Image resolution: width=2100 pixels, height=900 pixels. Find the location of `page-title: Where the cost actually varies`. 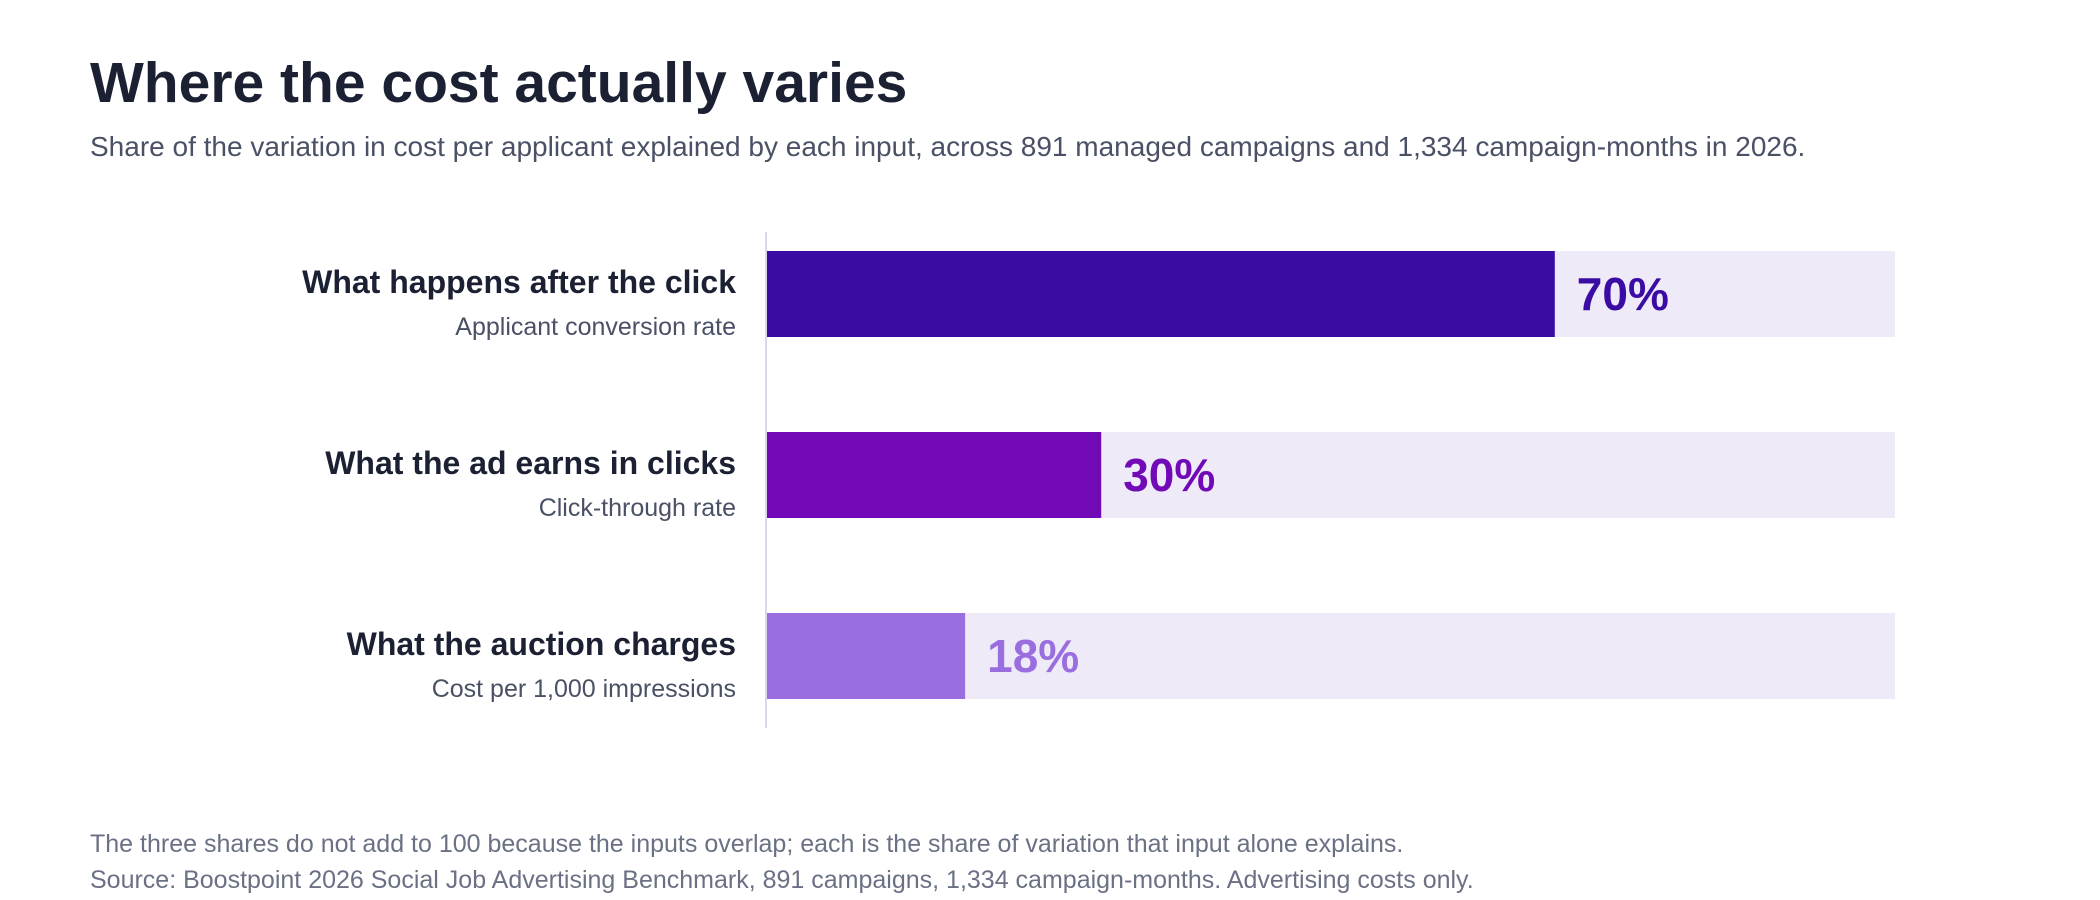

page-title: Where the cost actually varies is located at coordinates (499, 83).